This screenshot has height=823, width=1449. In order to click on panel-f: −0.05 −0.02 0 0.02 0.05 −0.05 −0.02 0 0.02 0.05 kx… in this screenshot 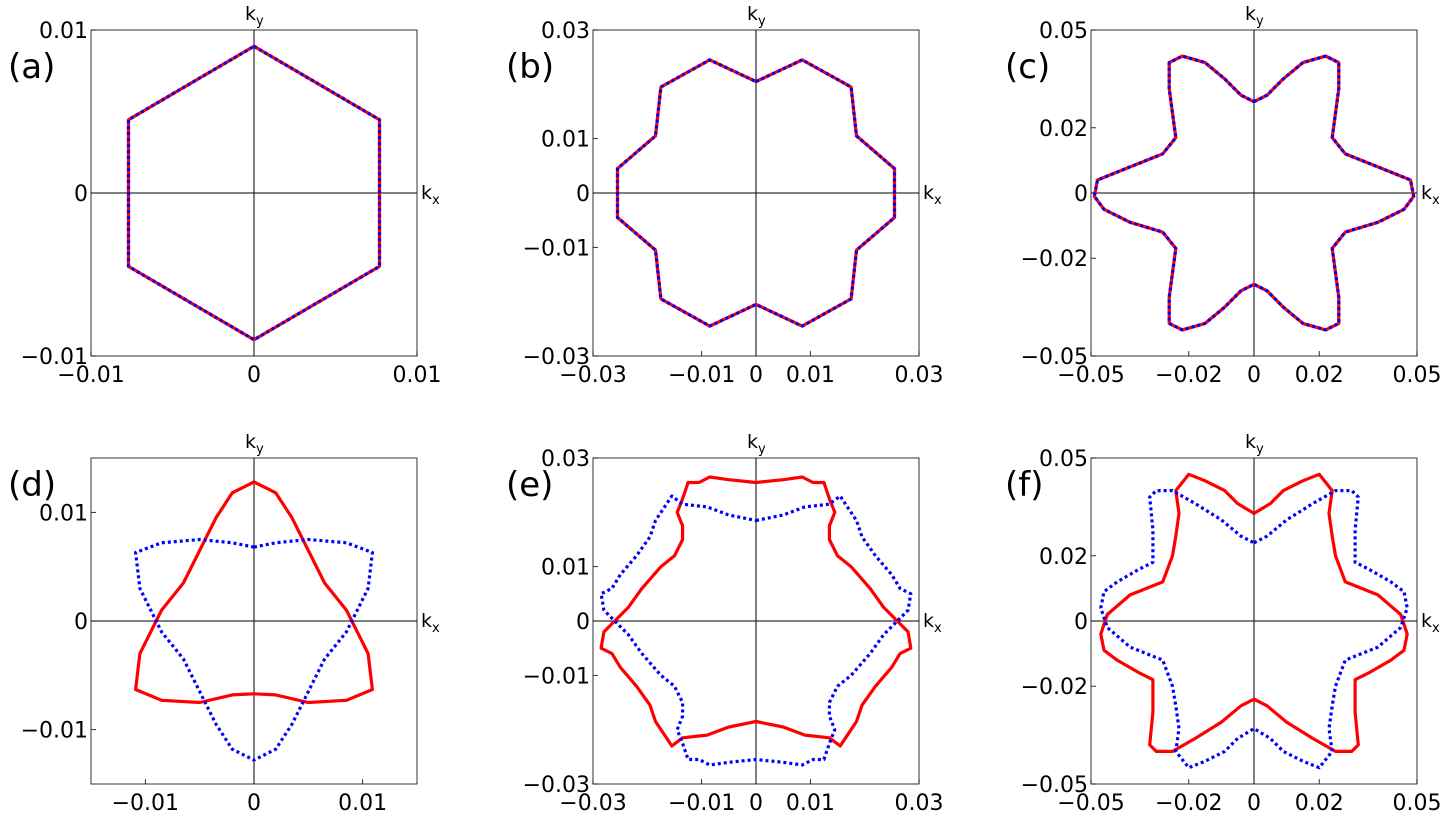, I will do `click(1223, 623)`.